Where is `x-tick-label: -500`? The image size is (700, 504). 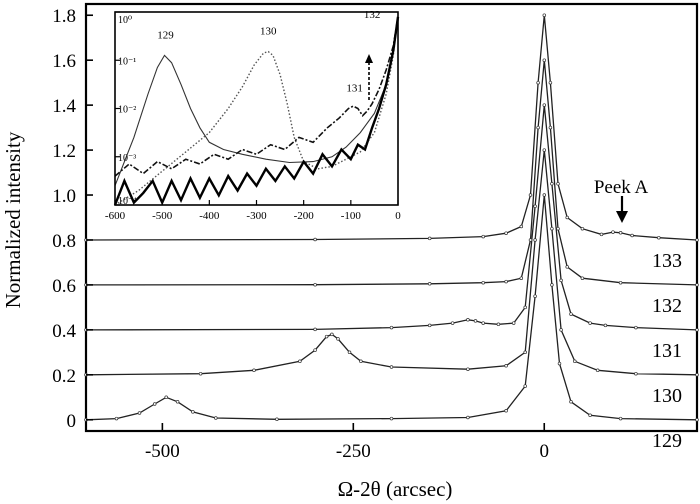 x-tick-label: -500 is located at coordinates (162, 451).